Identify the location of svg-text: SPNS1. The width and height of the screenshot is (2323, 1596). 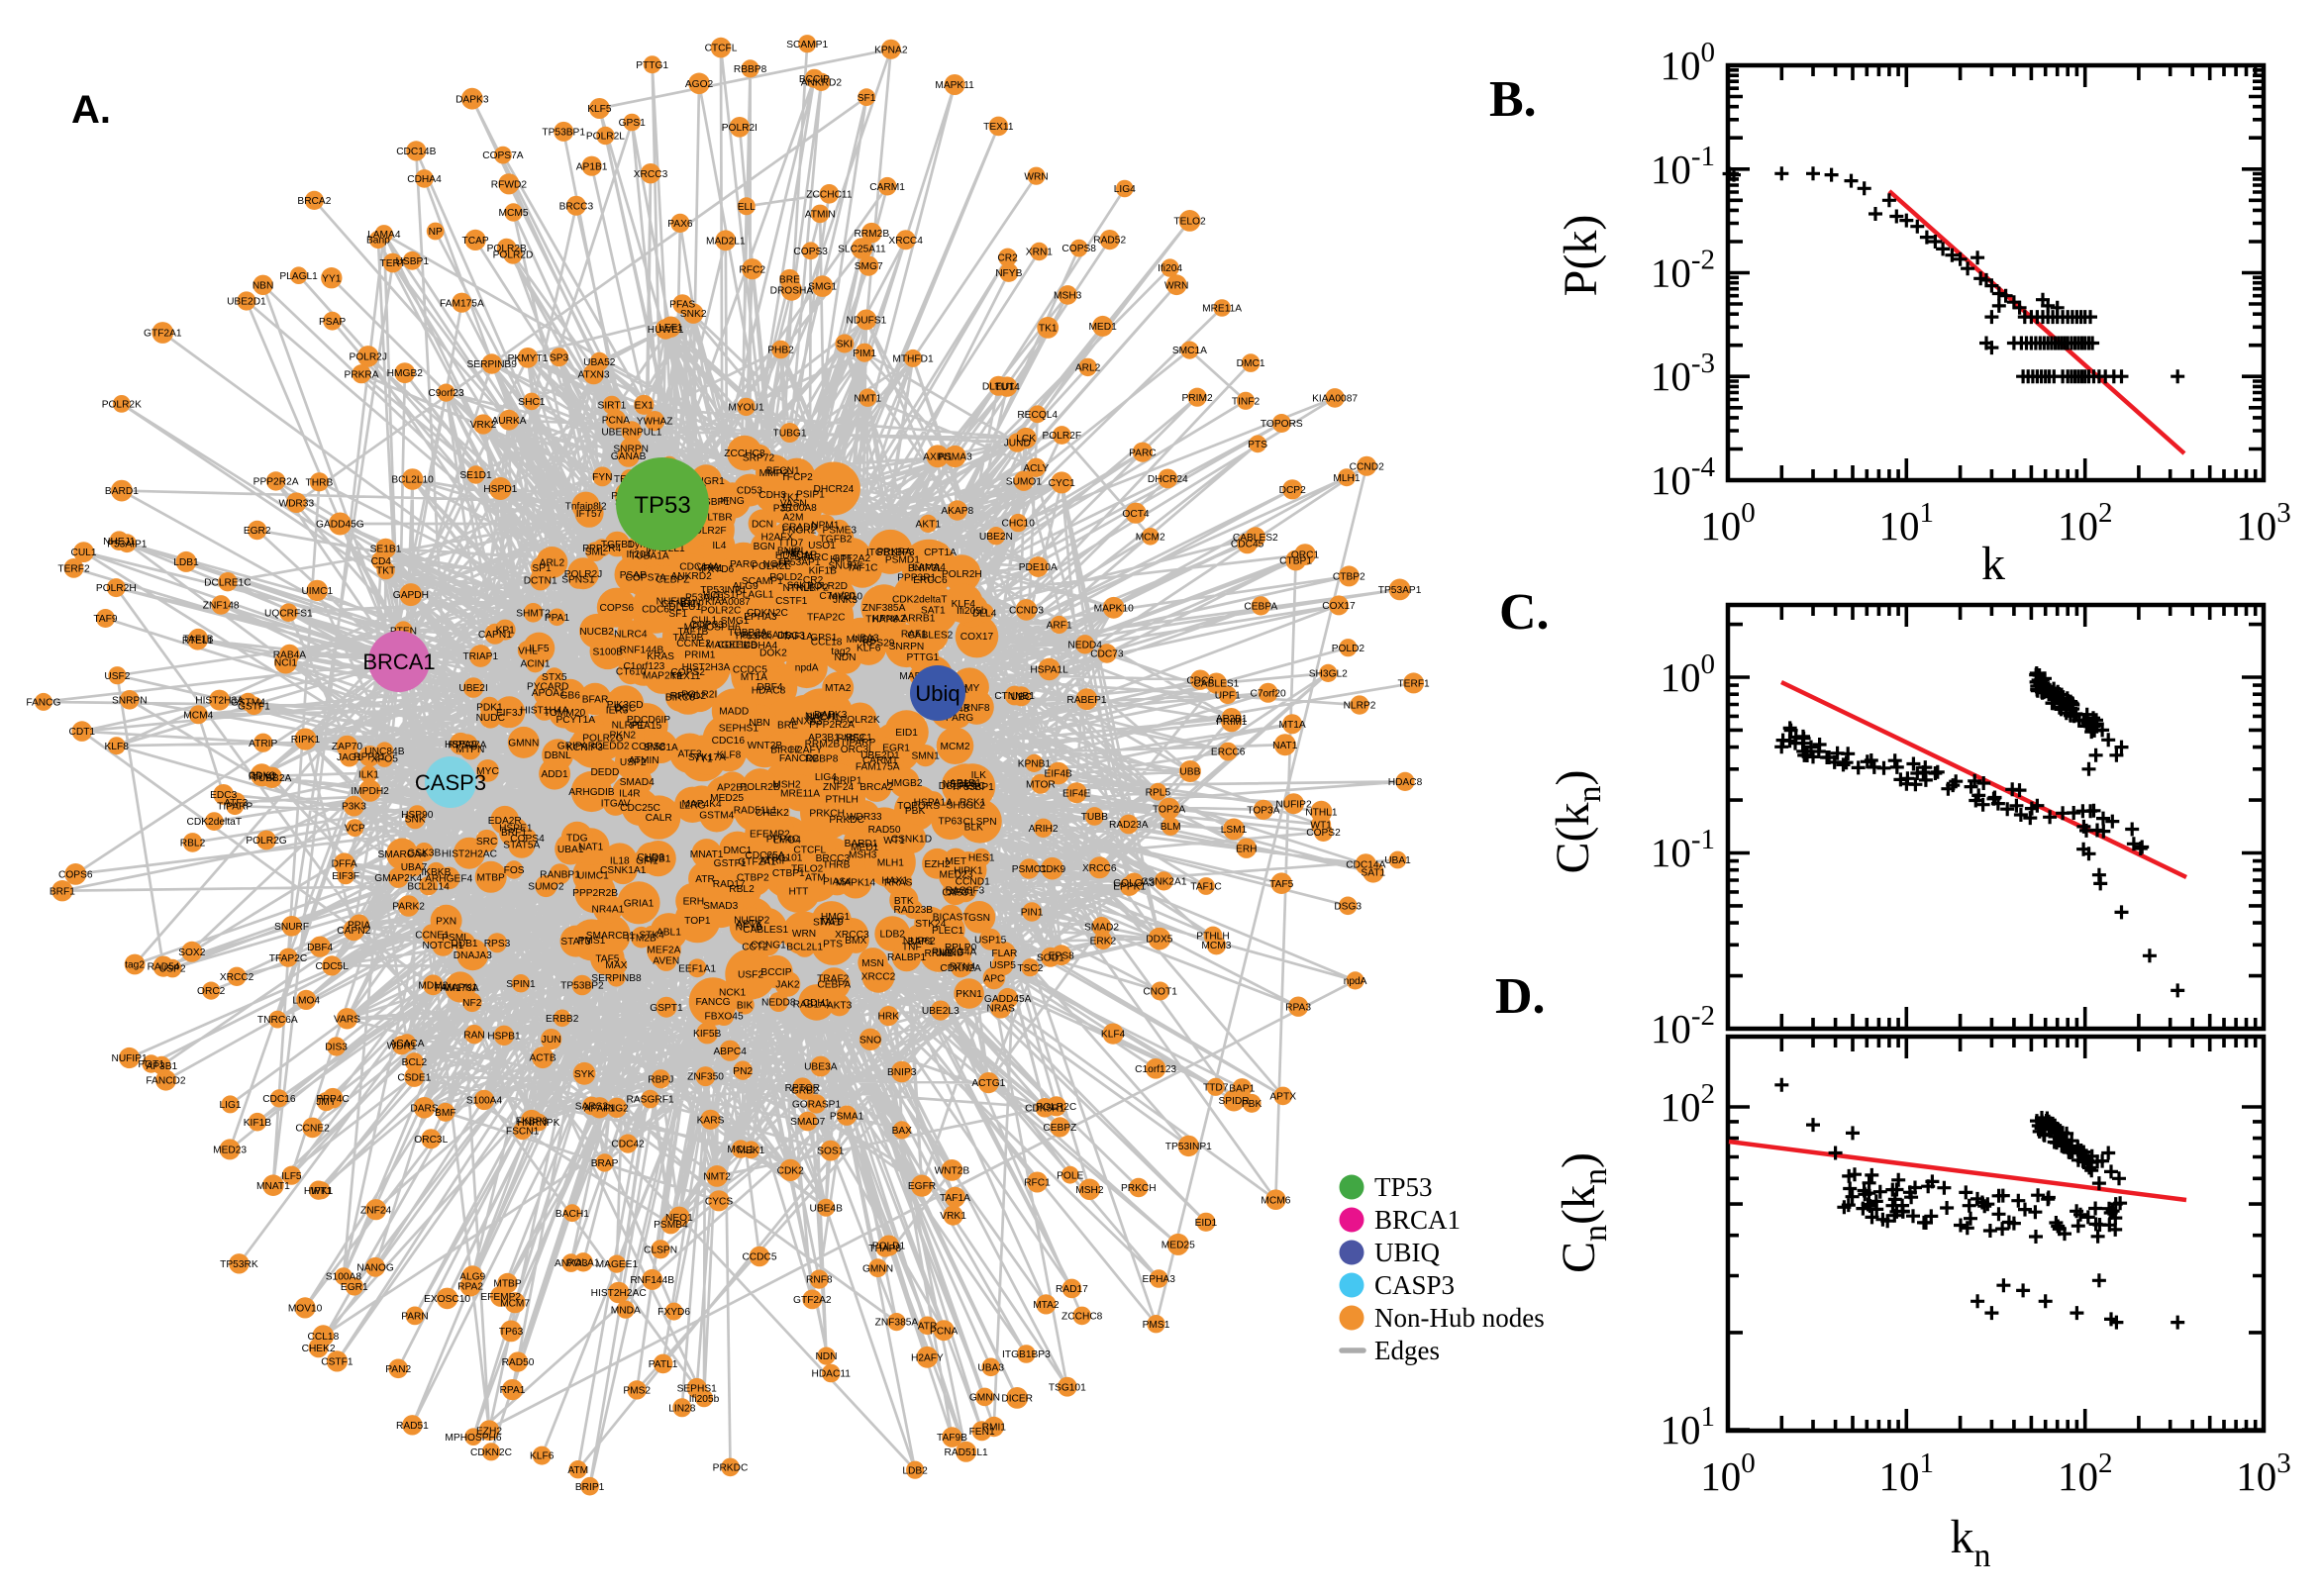
(578, 580).